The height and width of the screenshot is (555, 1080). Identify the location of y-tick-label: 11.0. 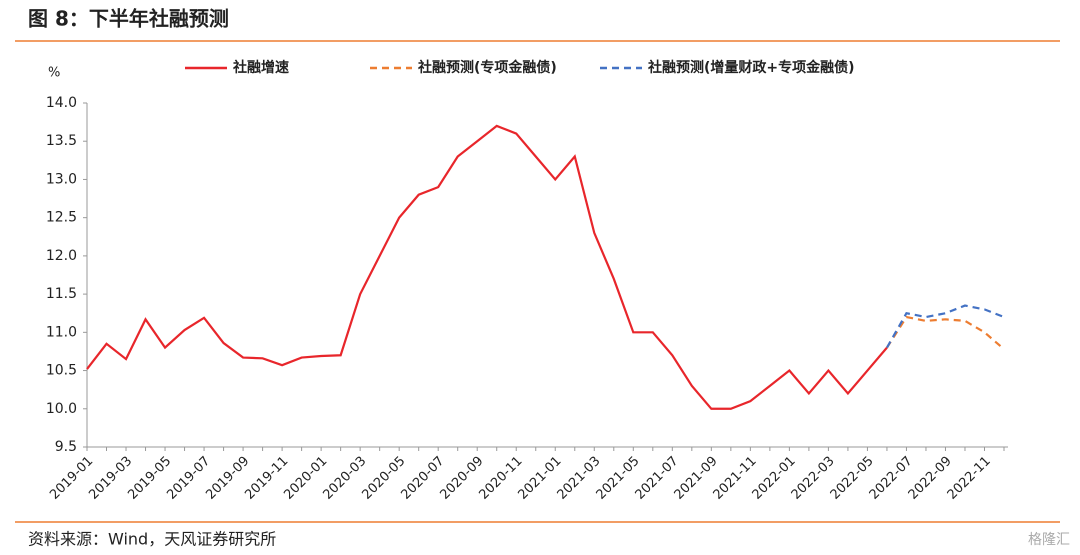
(61, 332).